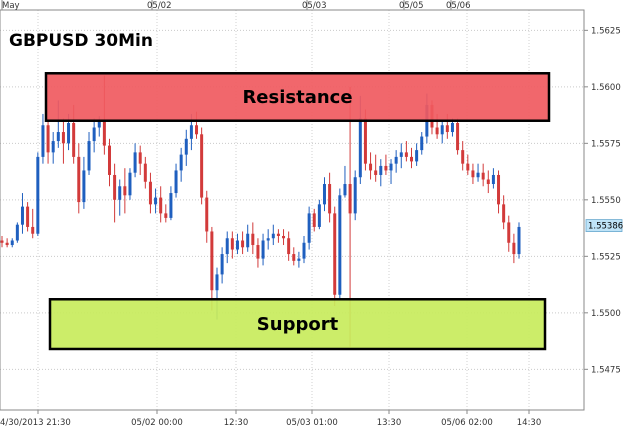  I want to click on x-tick-label: 4/30/2013 21:30, so click(35, 423).